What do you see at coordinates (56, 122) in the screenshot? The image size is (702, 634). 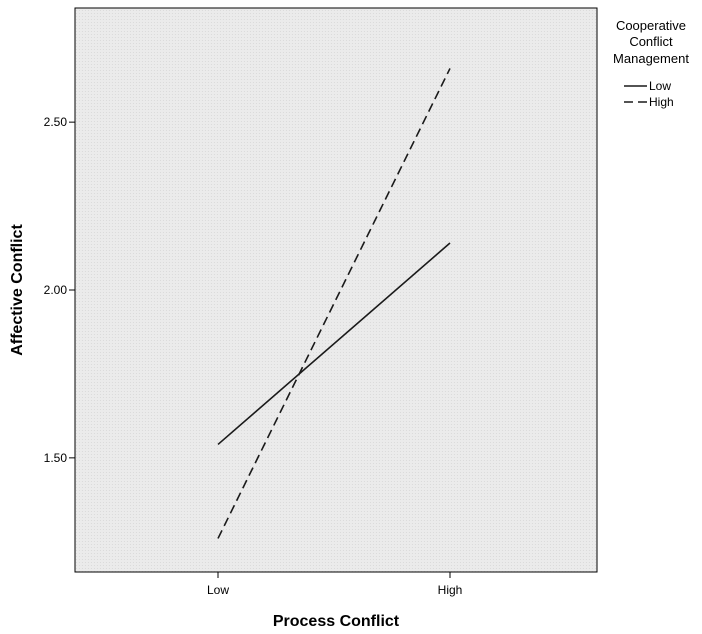 I see `y-tick-label: 2.50` at bounding box center [56, 122].